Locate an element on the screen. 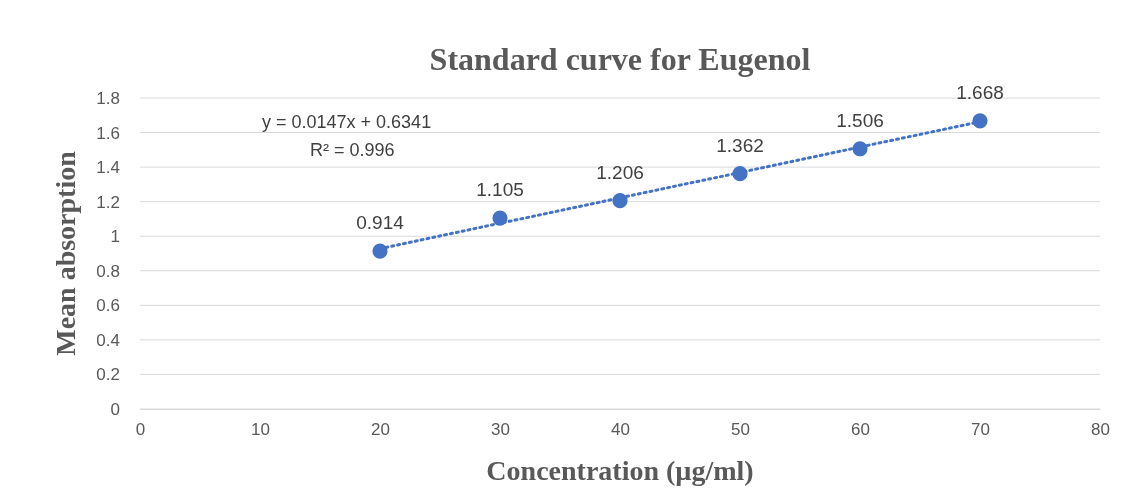  y-tick-label: 0.2 is located at coordinates (108, 375).